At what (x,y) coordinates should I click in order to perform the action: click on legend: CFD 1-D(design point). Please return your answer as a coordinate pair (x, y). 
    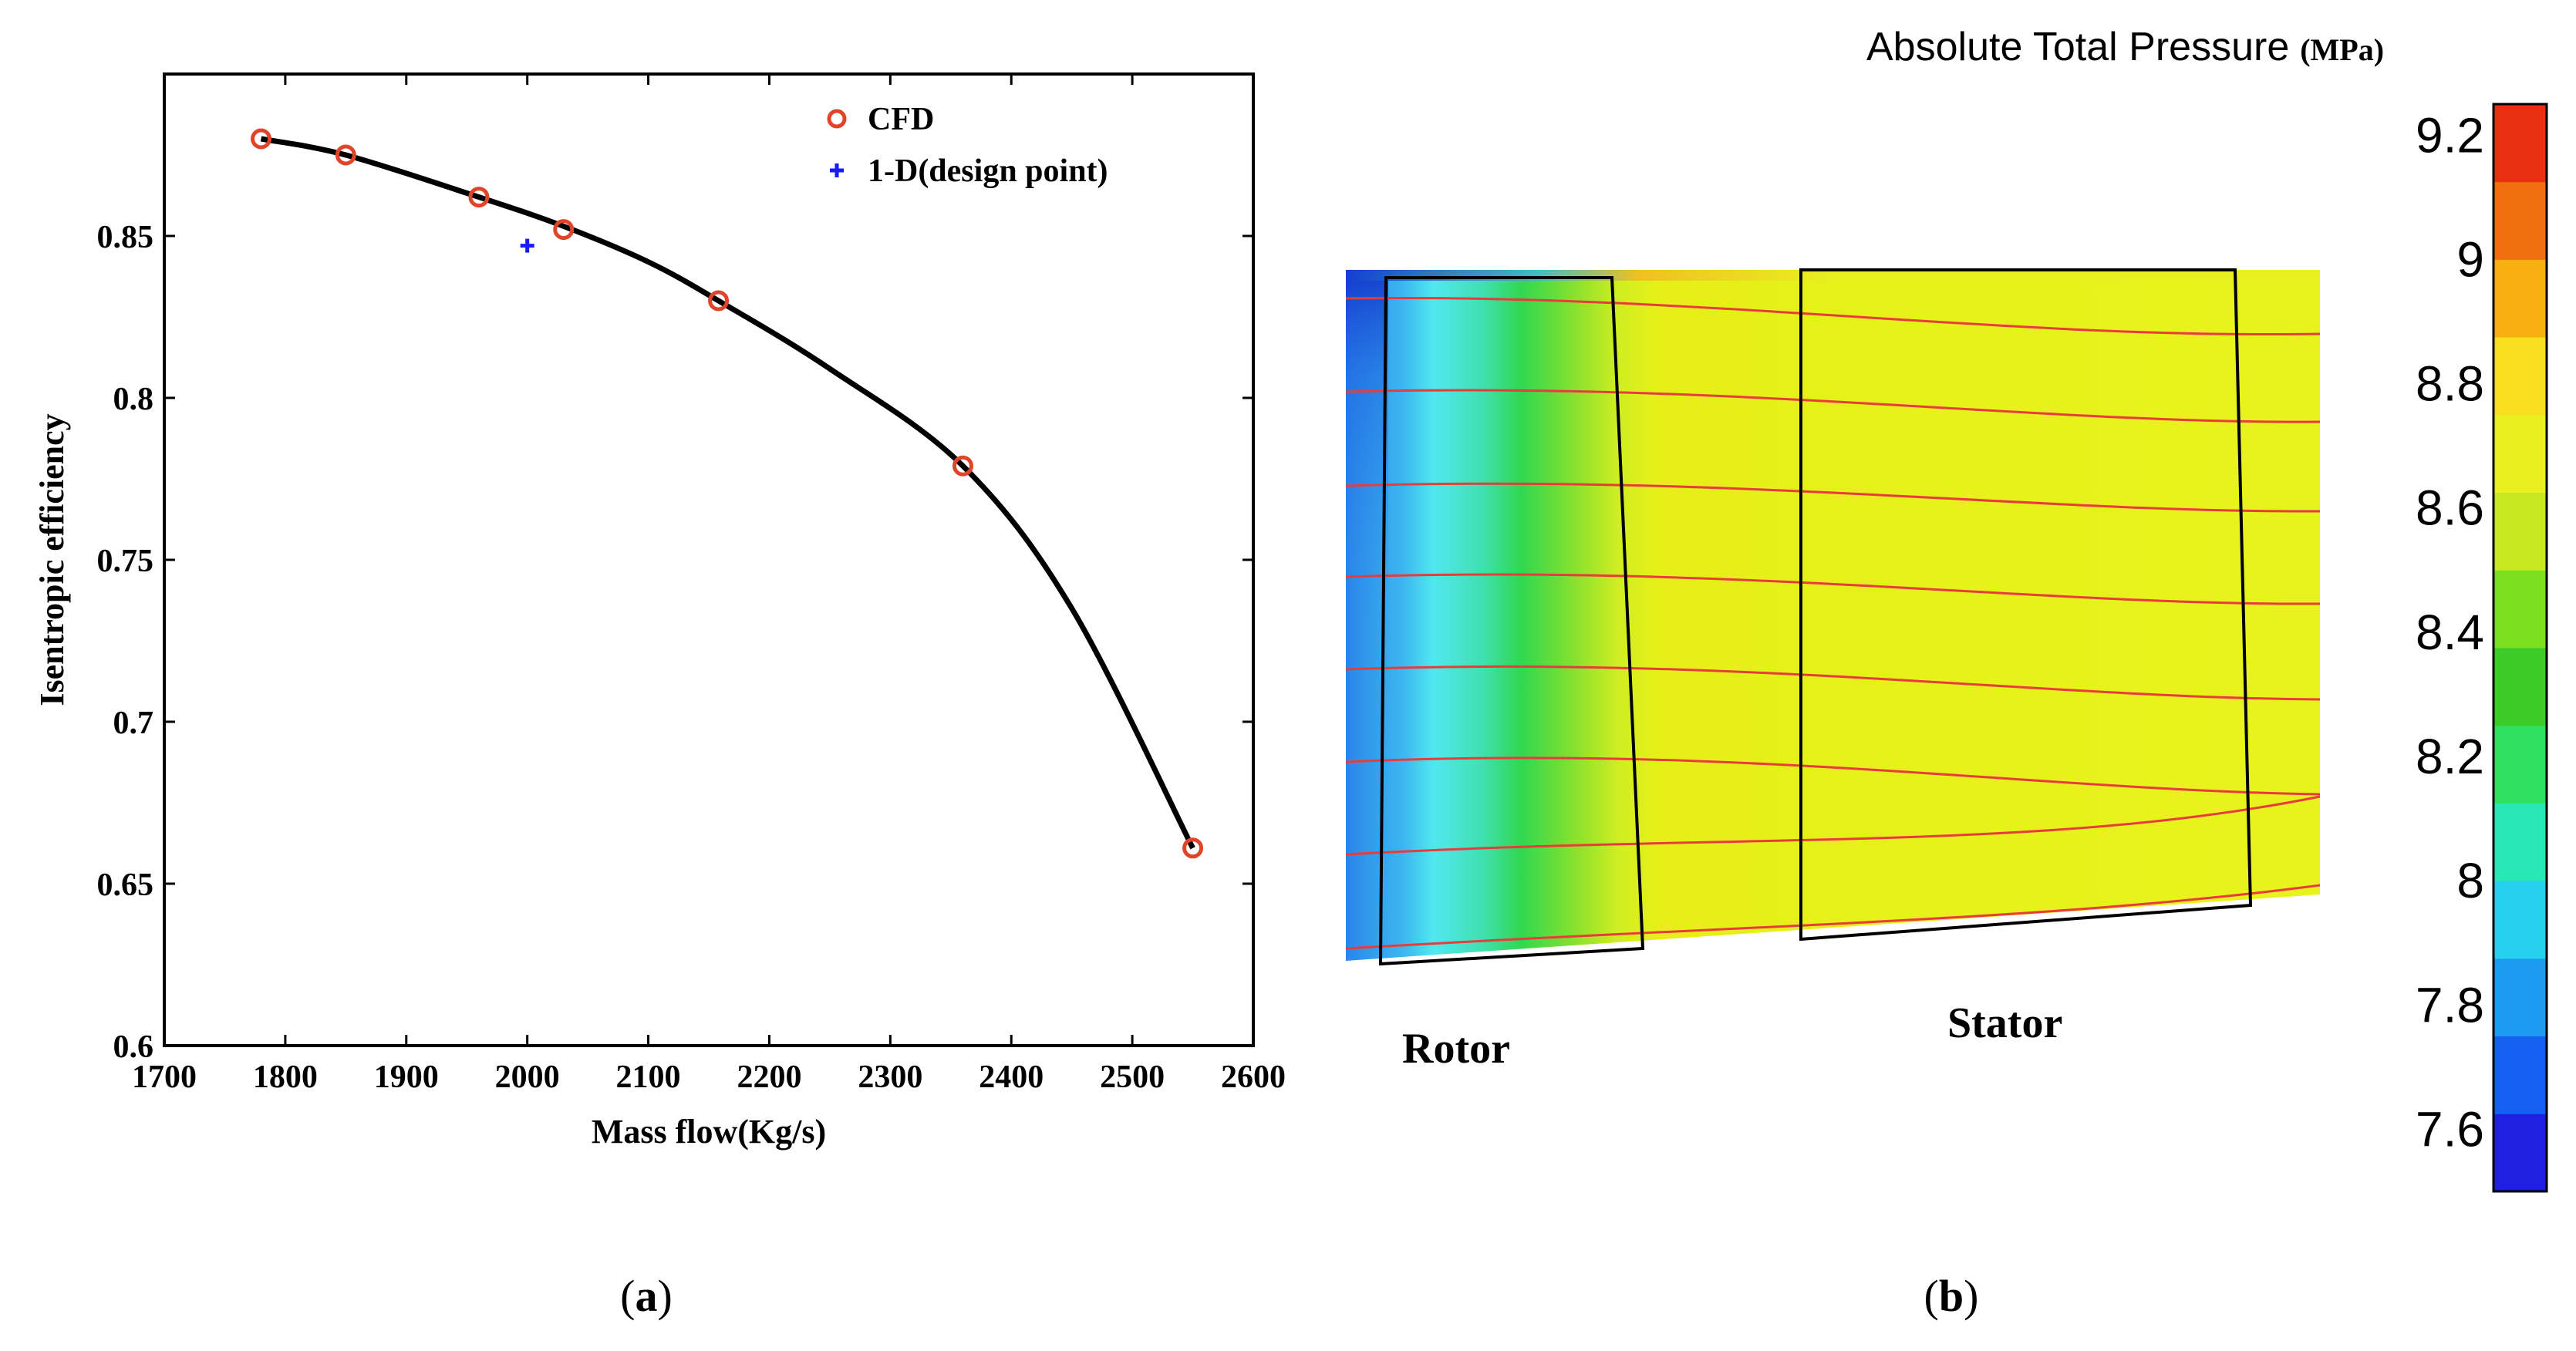
    Looking at the image, I should click on (967, 146).